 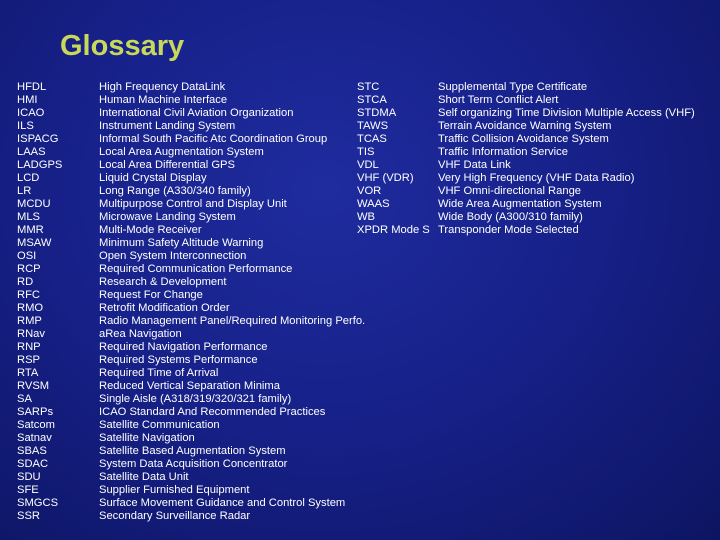 What do you see at coordinates (159, 373) in the screenshot?
I see `glossary-definition: Required Time of Arrival` at bounding box center [159, 373].